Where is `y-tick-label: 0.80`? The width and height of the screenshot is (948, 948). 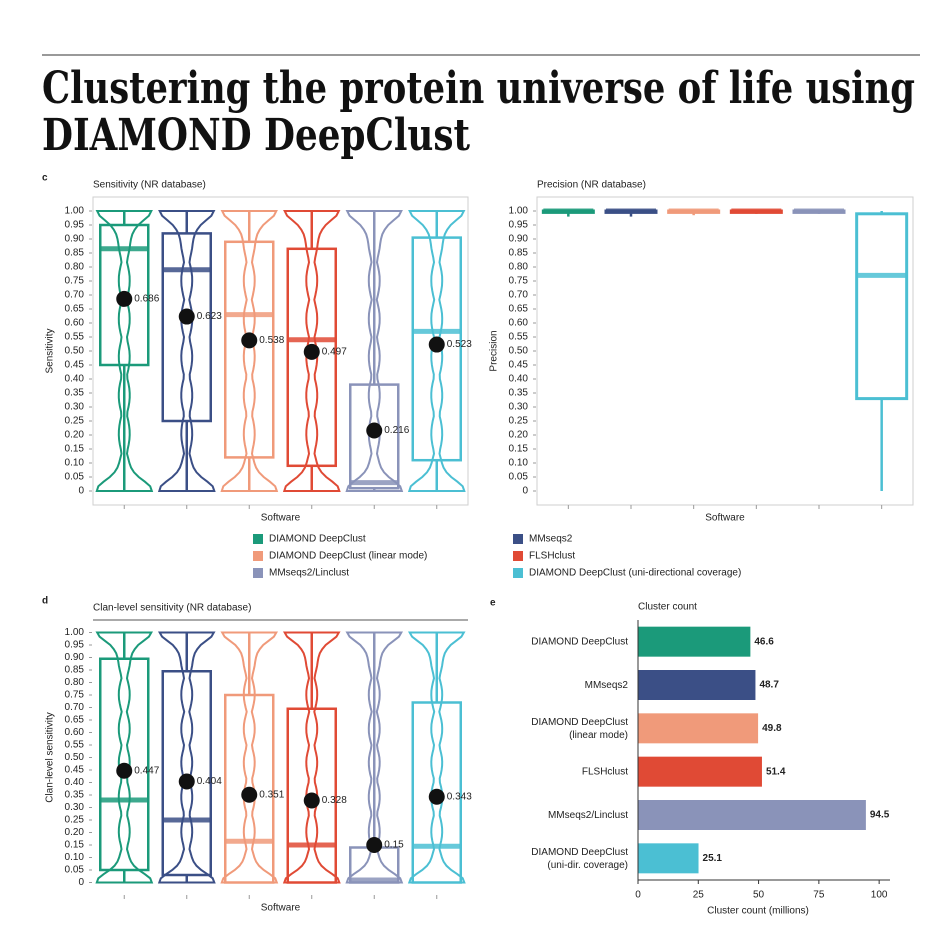
y-tick-label: 0.80 is located at coordinates (519, 267).